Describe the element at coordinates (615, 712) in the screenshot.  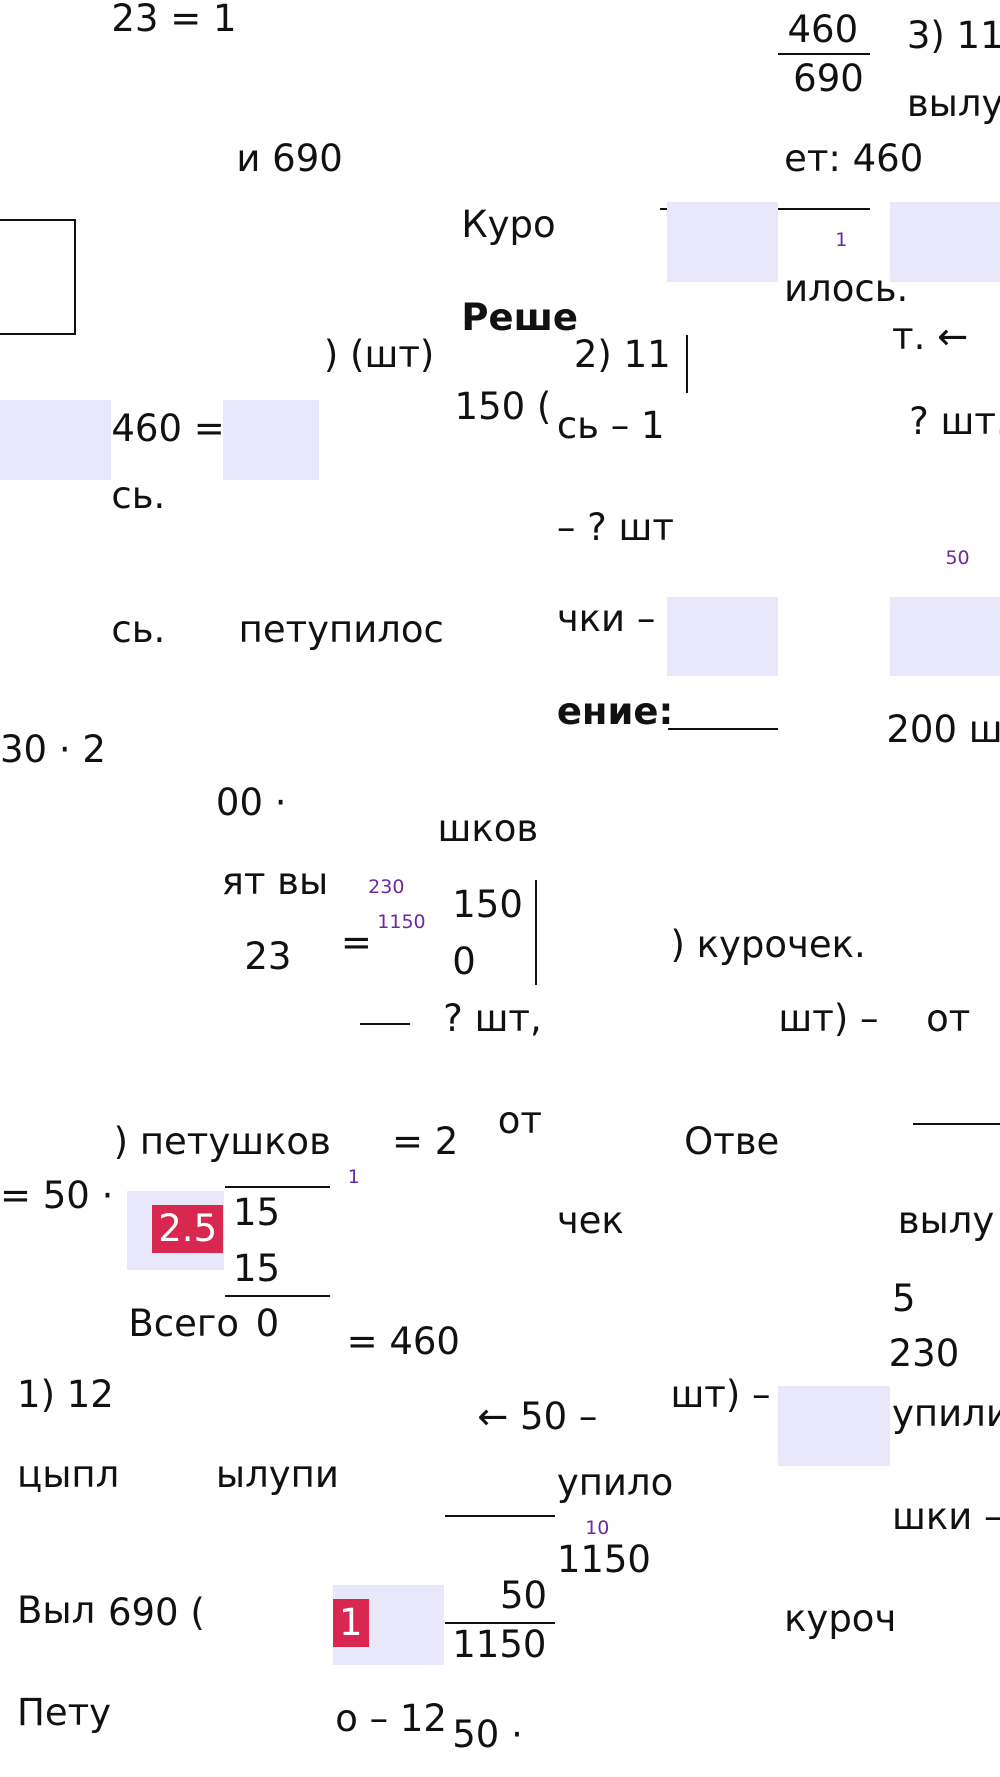
I see `text-fragment: ение:` at that location.